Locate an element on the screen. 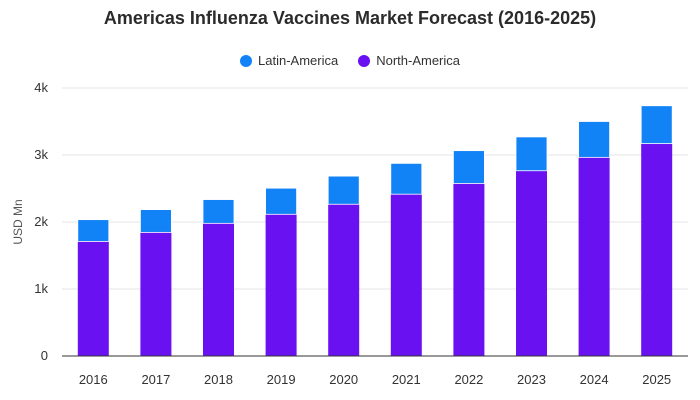  bar-latin-america-2022 is located at coordinates (468, 167).